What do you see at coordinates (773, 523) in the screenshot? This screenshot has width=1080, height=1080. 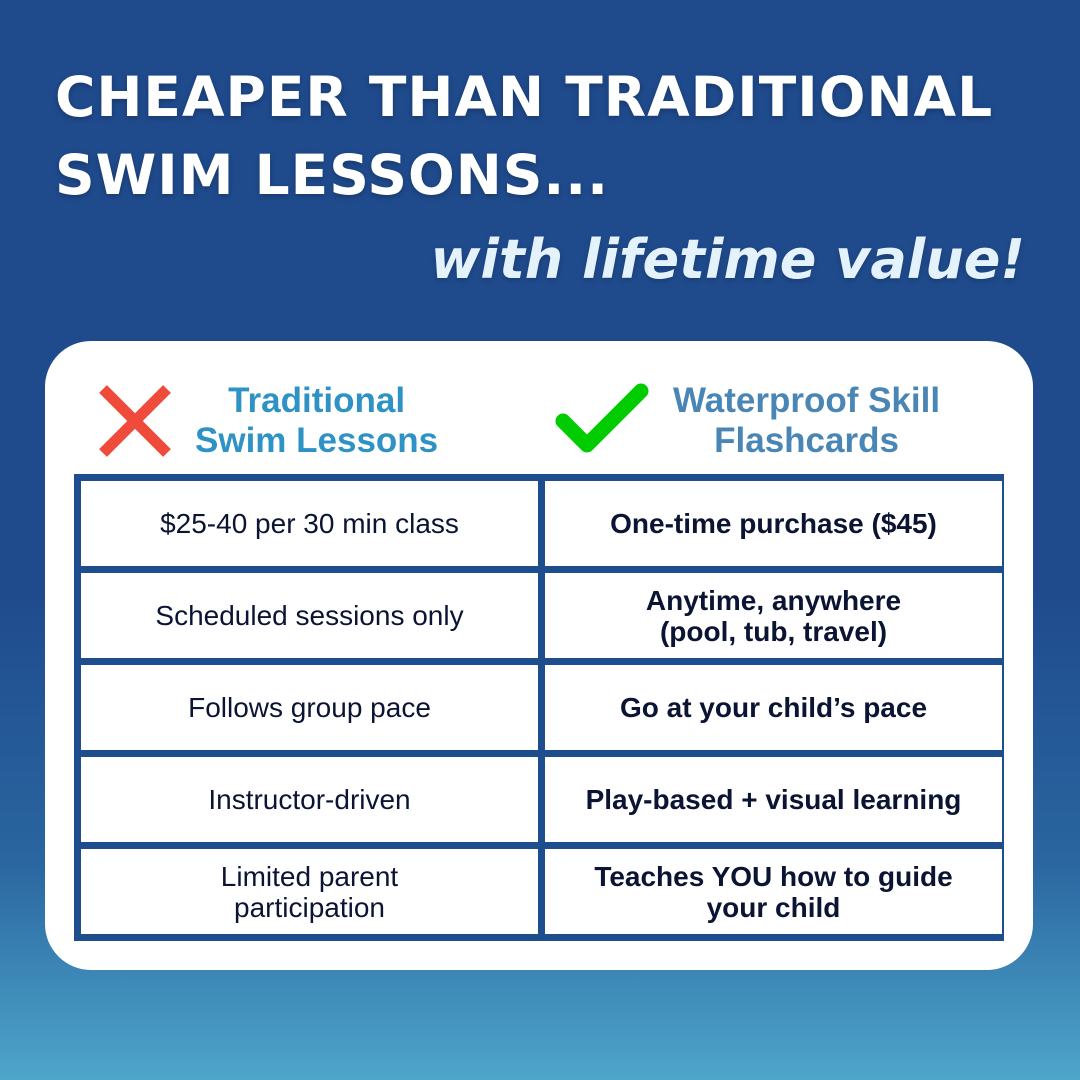 I see `flashcards-cell: One-time purchase ($45)` at bounding box center [773, 523].